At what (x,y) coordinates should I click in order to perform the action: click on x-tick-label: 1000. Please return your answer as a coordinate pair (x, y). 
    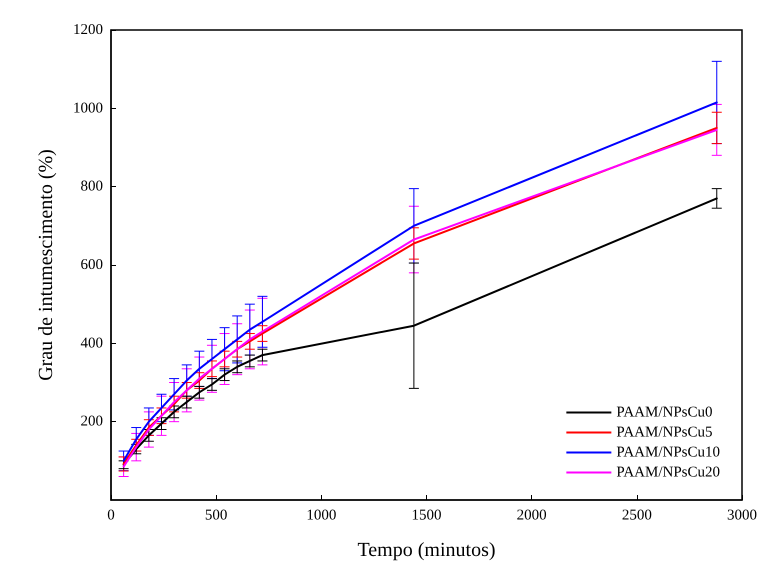
    Looking at the image, I should click on (321, 516).